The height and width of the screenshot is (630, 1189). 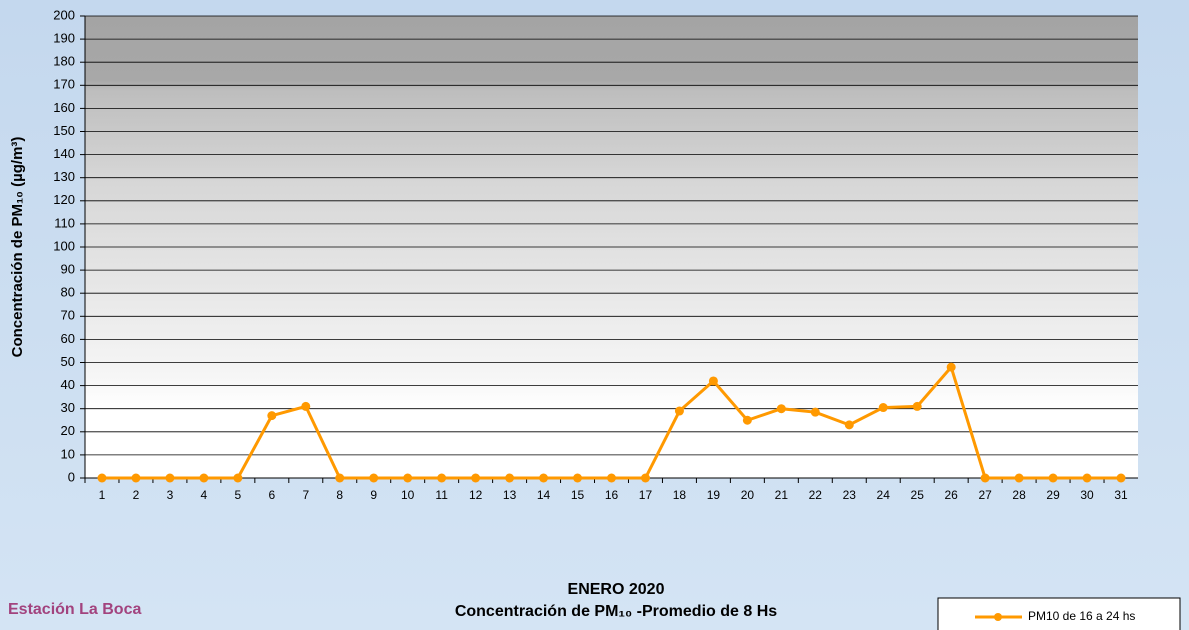 I want to click on chart-subtitle: Concentración de PM₁₀ -Promedio de 8 Hs, so click(x=616, y=611).